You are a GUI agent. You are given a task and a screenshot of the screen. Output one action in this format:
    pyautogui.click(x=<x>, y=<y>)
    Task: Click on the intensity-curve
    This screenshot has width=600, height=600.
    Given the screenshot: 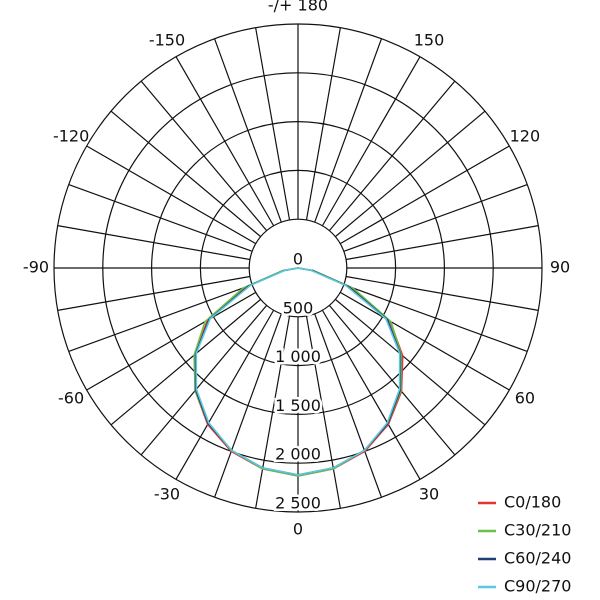 What is the action you would take?
    pyautogui.click(x=298, y=372)
    